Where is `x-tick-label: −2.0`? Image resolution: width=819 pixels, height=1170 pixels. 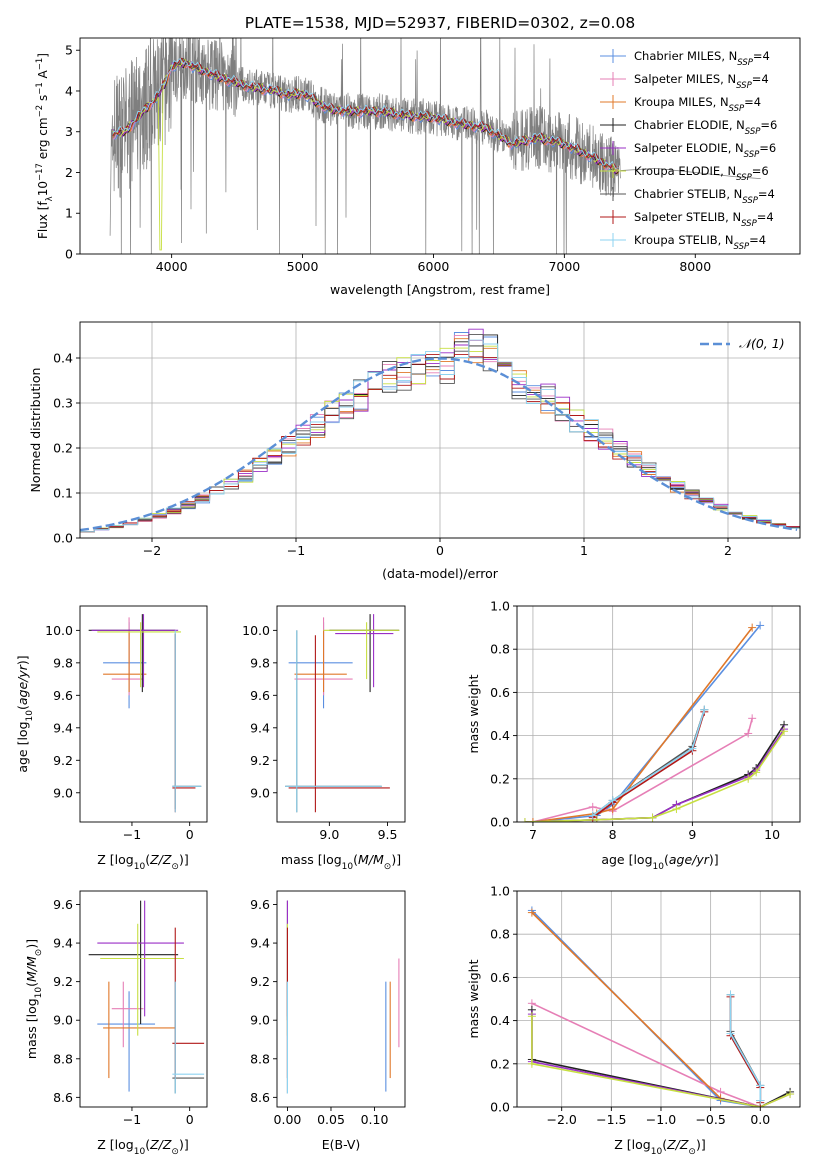 x-tick-label: −2.0 is located at coordinates (562, 1119).